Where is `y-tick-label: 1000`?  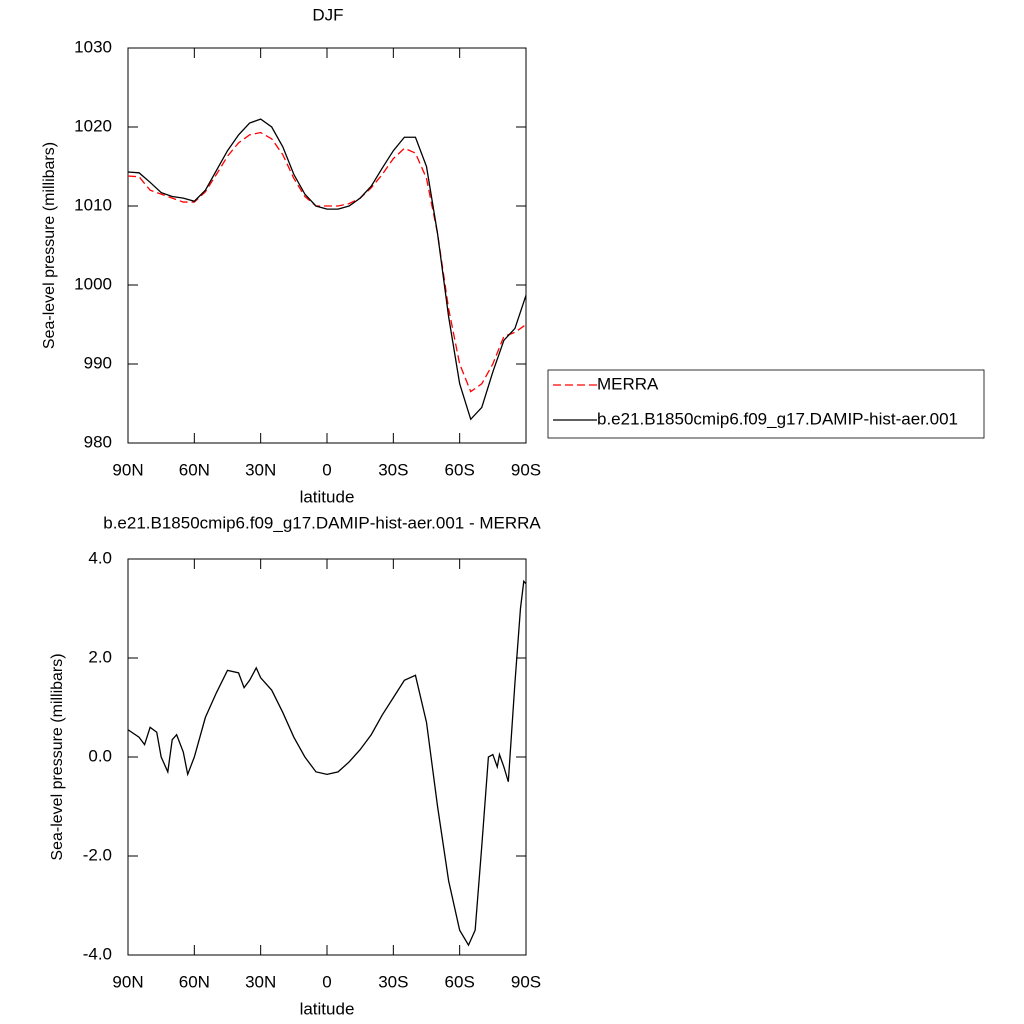 y-tick-label: 1000 is located at coordinates (93, 283).